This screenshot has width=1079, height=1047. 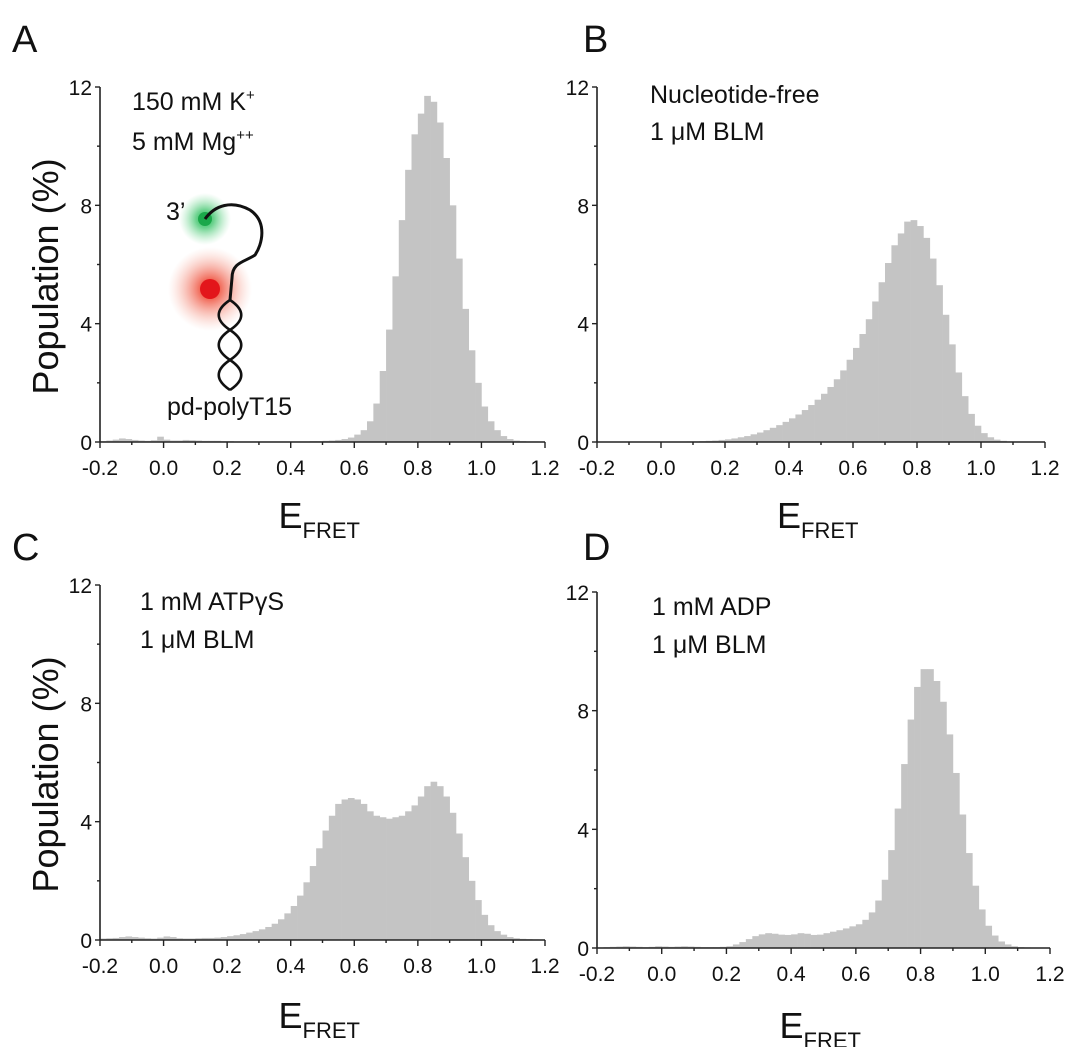 What do you see at coordinates (45, 276) in the screenshot?
I see `y-axis-label: Population (%)` at bounding box center [45, 276].